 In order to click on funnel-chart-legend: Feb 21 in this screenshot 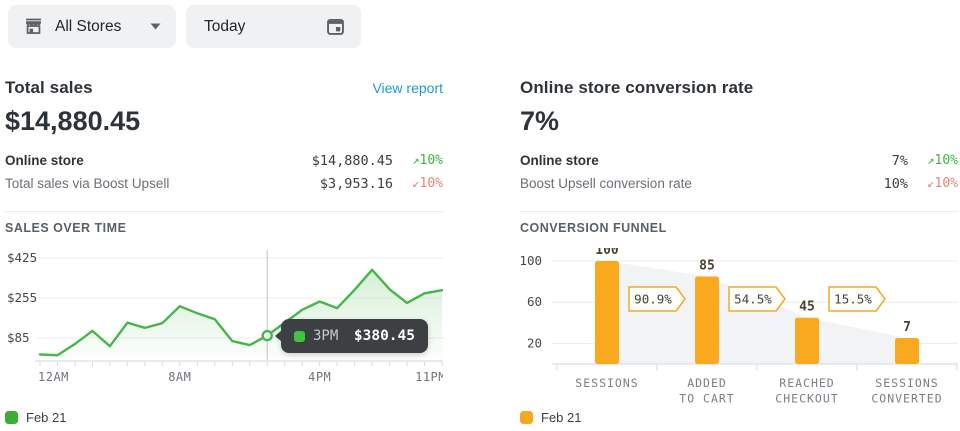, I will do `click(739, 417)`.